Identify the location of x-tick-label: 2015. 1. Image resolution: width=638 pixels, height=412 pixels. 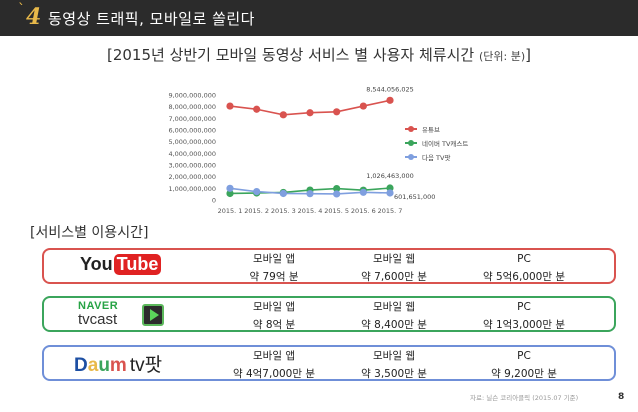
(230, 211).